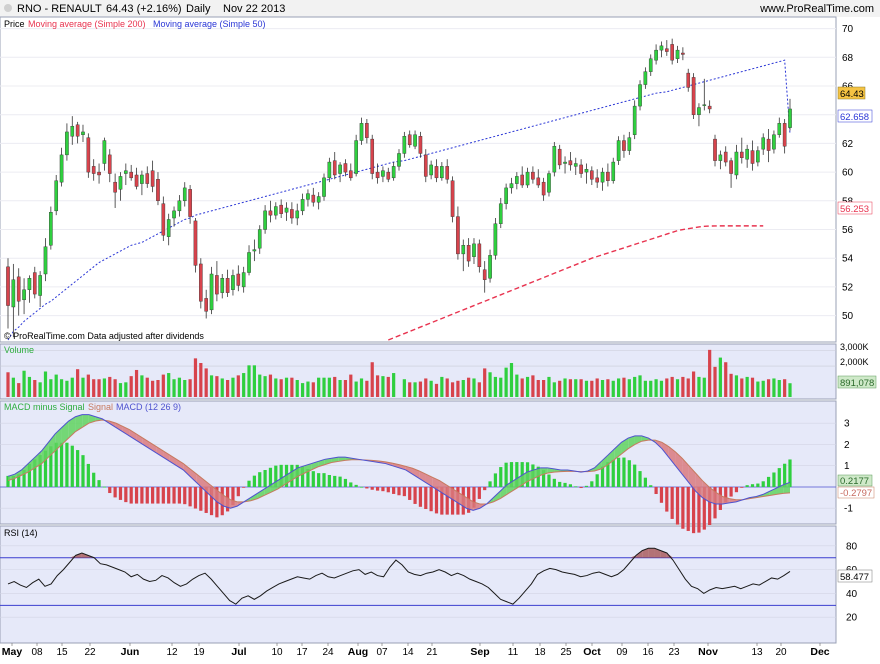 The width and height of the screenshot is (880, 664). Describe the element at coordinates (418, 371) in the screenshot. I see `volume-panel` at that location.